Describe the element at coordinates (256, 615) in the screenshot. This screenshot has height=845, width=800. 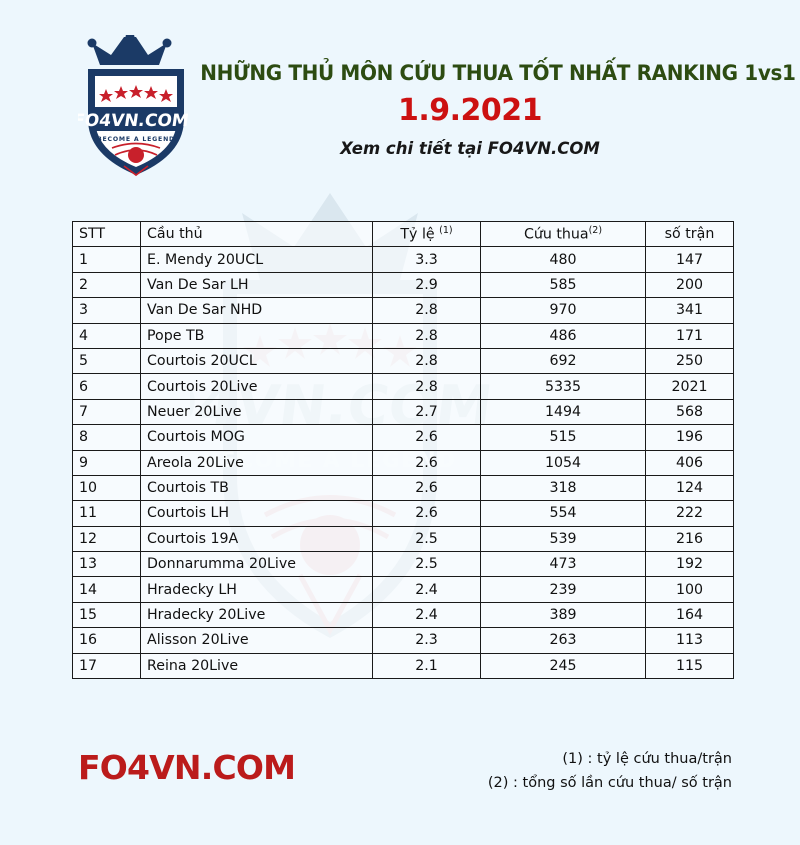
I see `cell-name: Hradecky 20Live` at that location.